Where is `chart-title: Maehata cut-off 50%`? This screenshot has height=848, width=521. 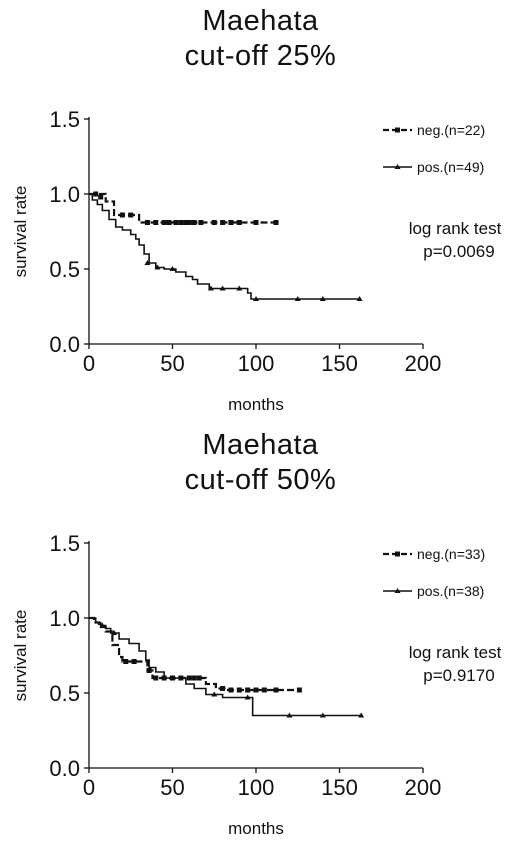
chart-title: Maehata cut-off 50% is located at coordinates (260, 463).